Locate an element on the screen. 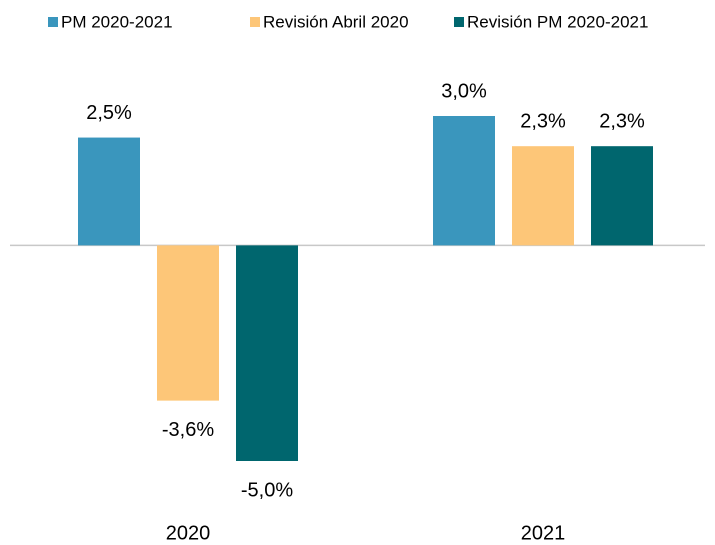  value-label: 3,0% is located at coordinates (464, 91).